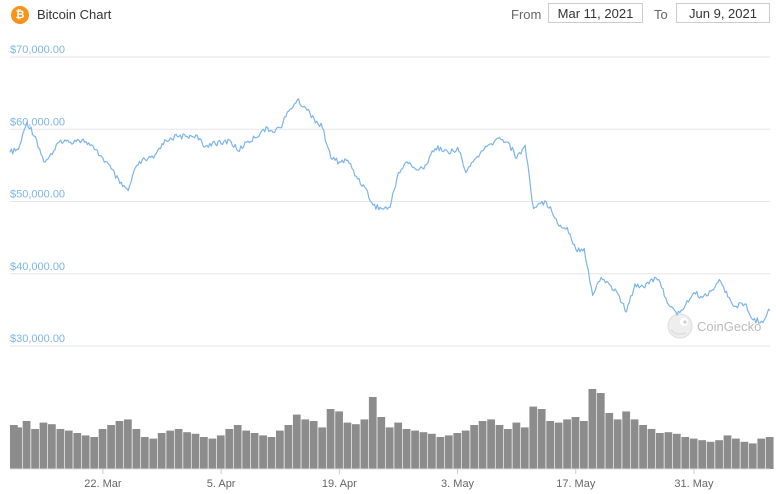 The width and height of the screenshot is (776, 494). What do you see at coordinates (595, 13) in the screenshot?
I see `from-date-input` at bounding box center [595, 13].